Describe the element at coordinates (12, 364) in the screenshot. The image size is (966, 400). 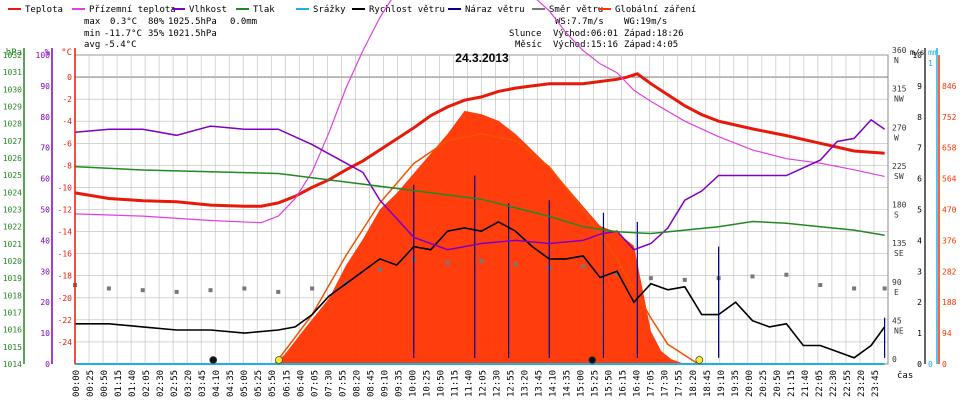
I see `hpa-tick: 1014` at that location.